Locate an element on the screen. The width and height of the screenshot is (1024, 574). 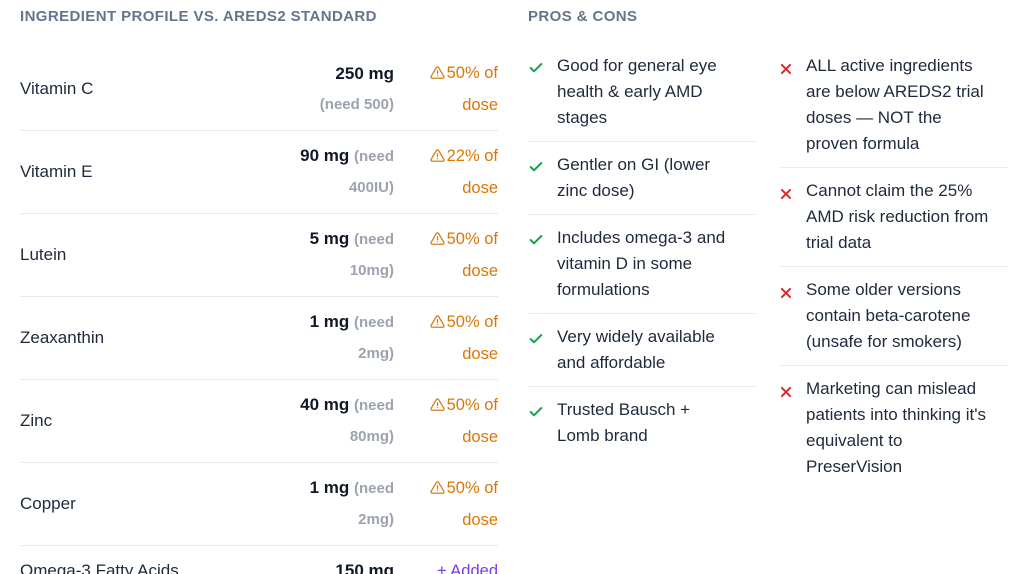
ingredient-amount-cell: 250 mg (need 500) is located at coordinates (345, 89).